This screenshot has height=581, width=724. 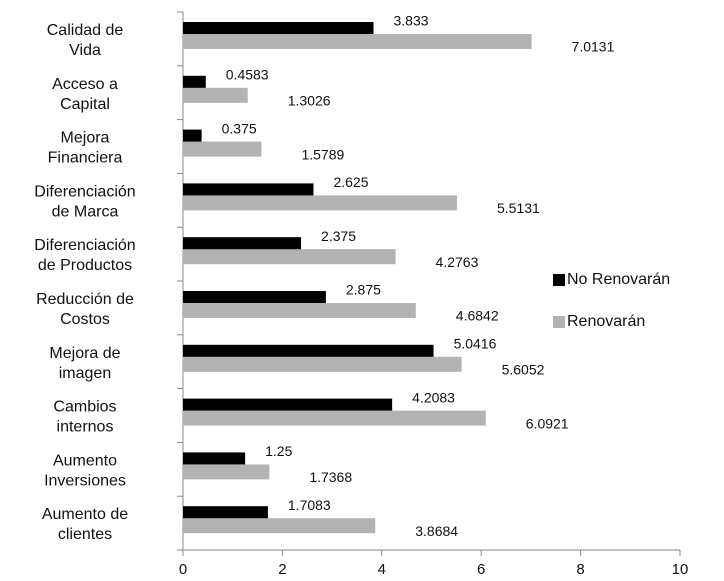 I want to click on x-tick-label: 4, so click(x=382, y=569).